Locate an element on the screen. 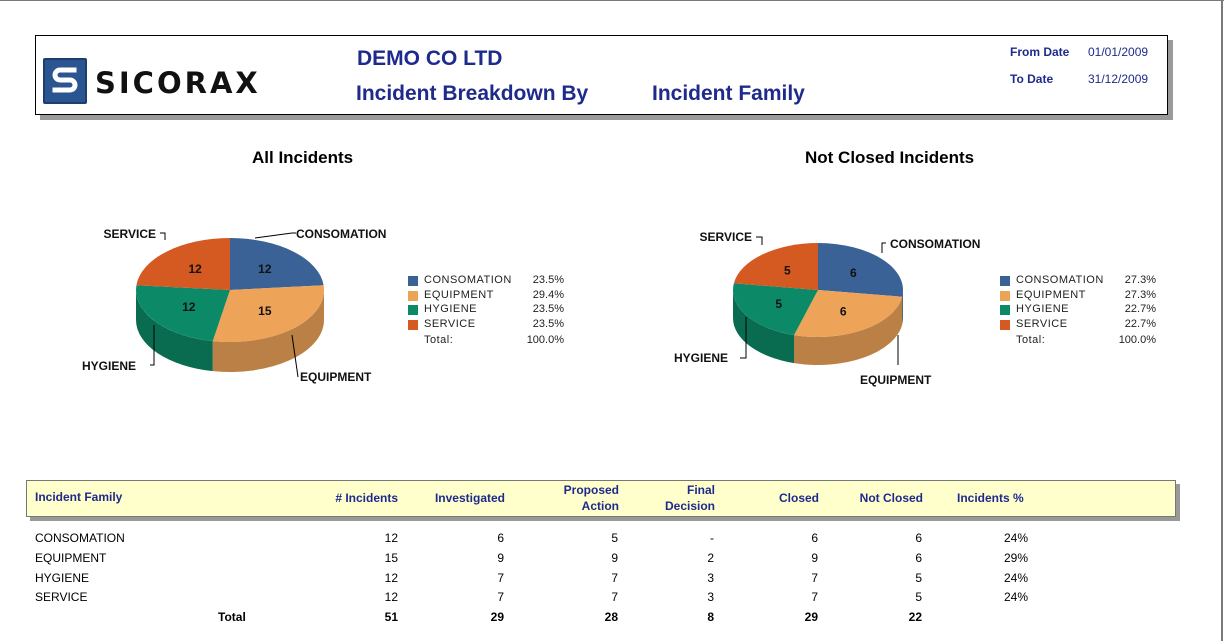 The width and height of the screenshot is (1224, 641). pie-chart-not-closed-incidents: 6 6 5 5 CONSOMATION EQUIPMENT HYGIENE SERVICE is located at coordinates (827, 308).